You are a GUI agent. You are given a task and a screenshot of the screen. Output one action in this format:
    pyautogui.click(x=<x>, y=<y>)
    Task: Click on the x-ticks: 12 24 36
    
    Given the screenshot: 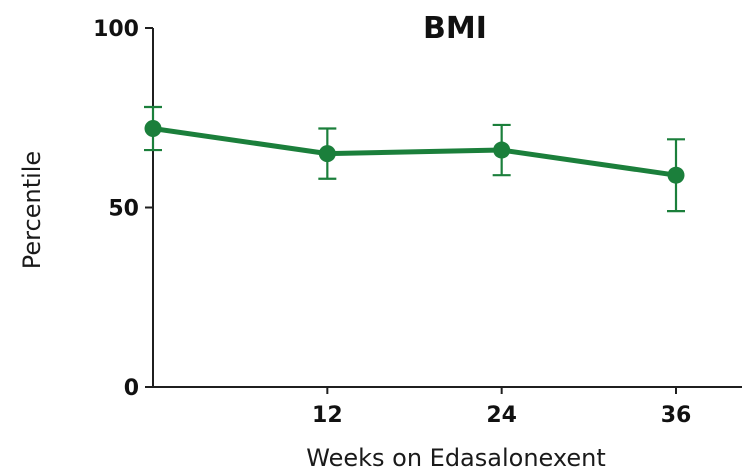 What is the action you would take?
    pyautogui.click(x=501, y=407)
    